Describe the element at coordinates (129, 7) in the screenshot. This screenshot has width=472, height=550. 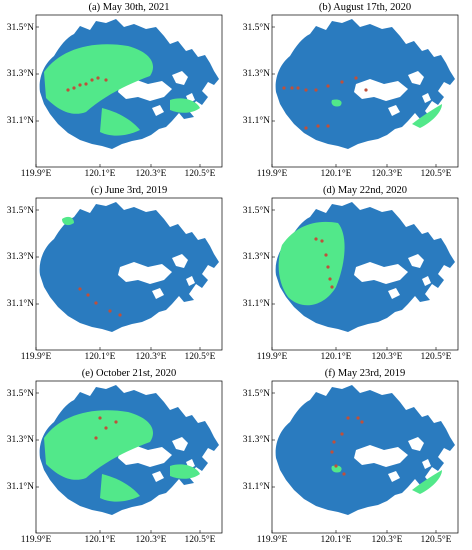
I see `panel-title: (a) May 30th, 2021` at that location.